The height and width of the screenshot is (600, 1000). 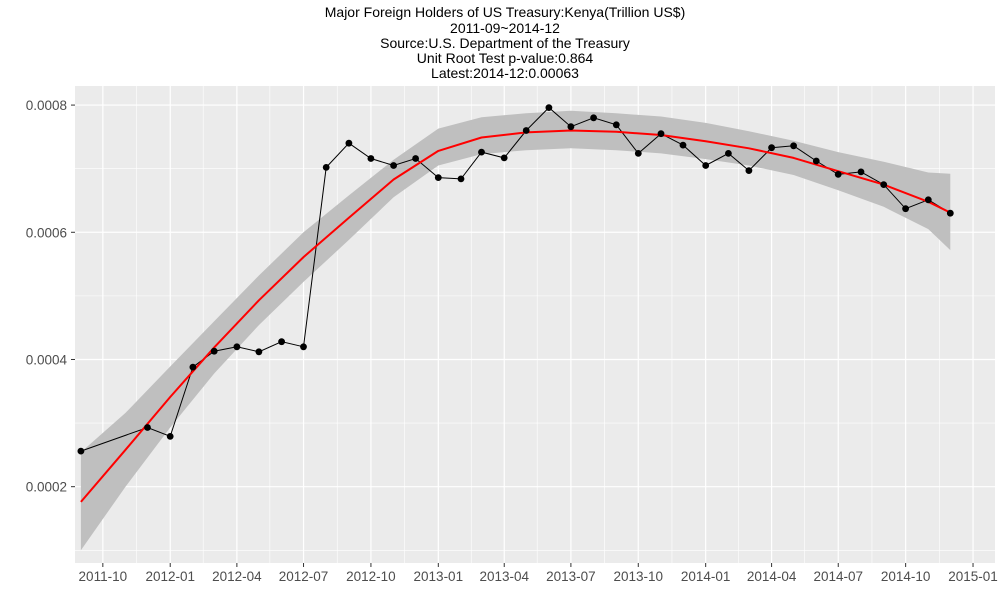 I want to click on x-tick-label: 2011-10, so click(x=103, y=576).